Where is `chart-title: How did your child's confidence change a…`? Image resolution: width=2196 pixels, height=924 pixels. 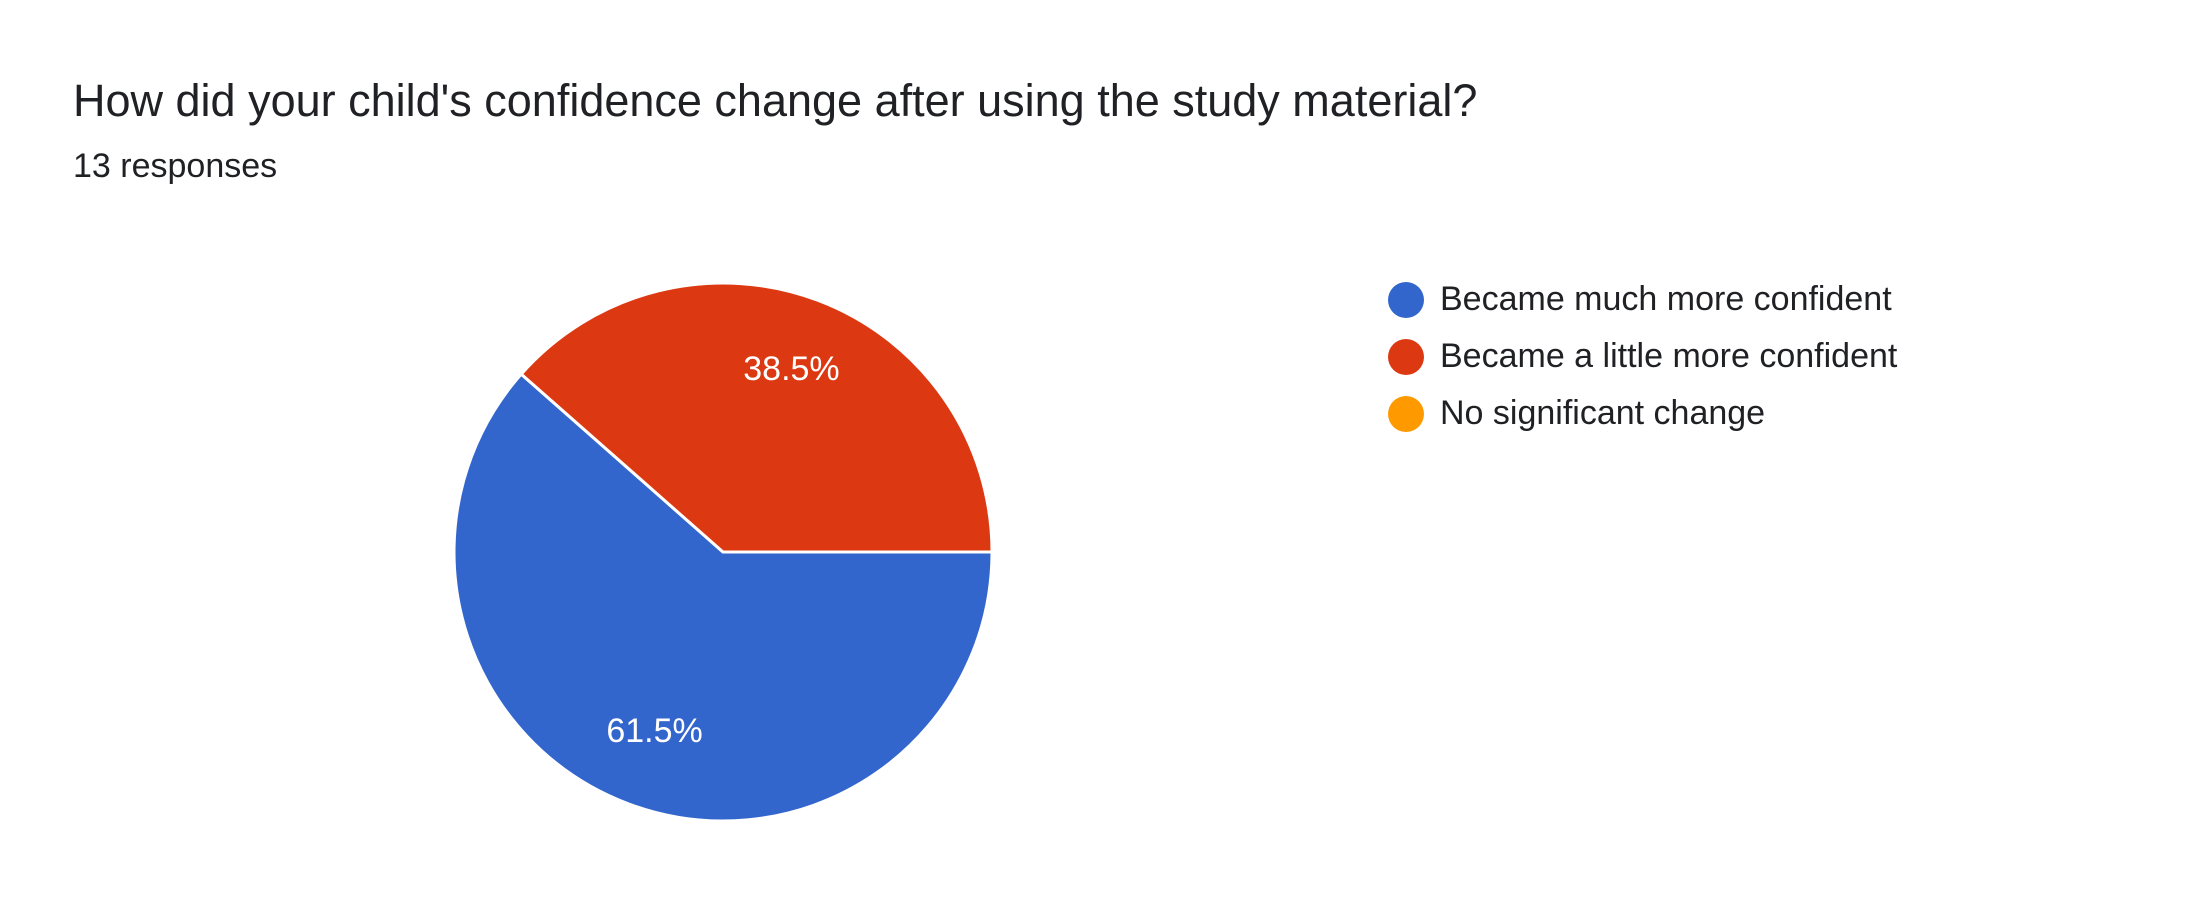
chart-title: How did your child's confidence change a… is located at coordinates (775, 100).